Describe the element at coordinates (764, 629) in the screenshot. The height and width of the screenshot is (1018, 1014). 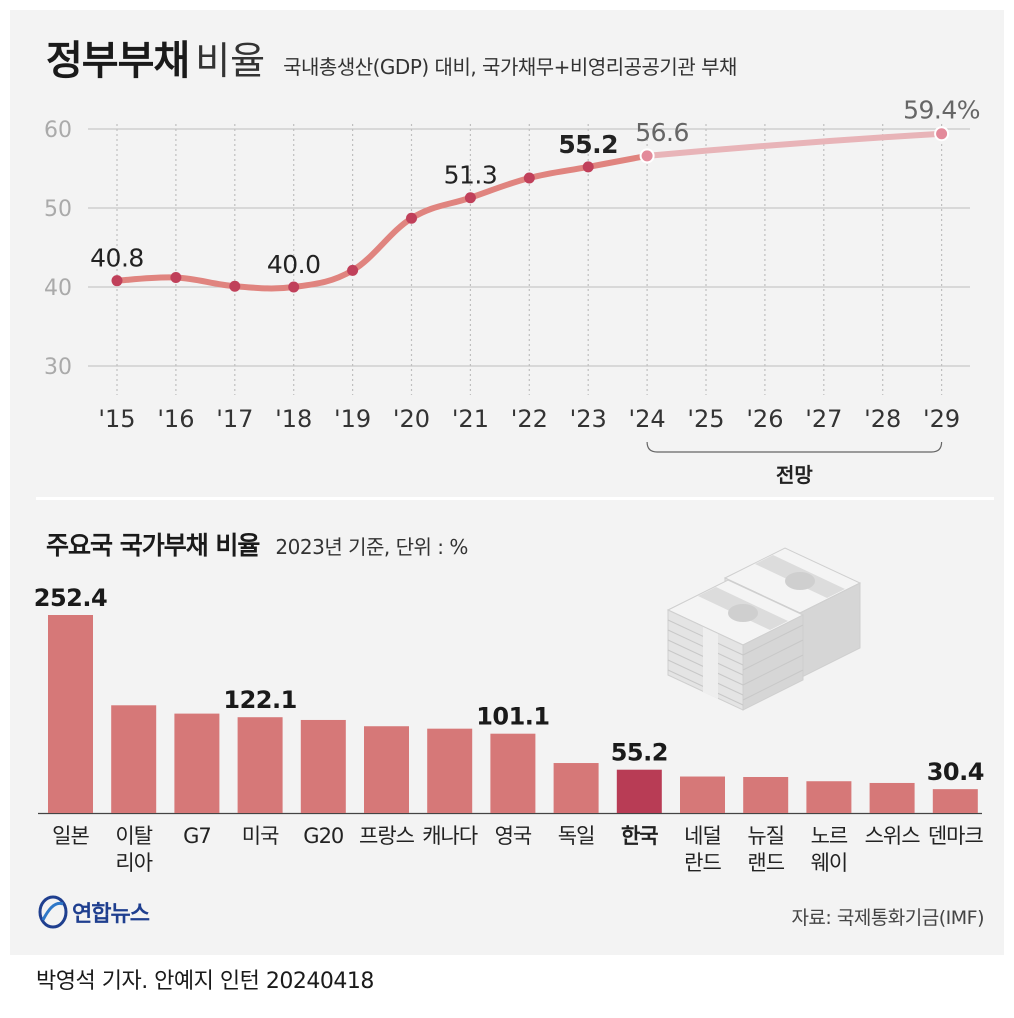
I see `money-stack-icon` at that location.